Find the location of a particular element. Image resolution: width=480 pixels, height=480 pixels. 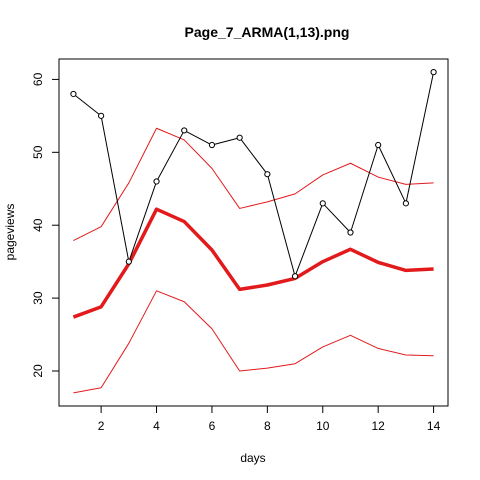

y-tick-label: 30 is located at coordinates (38, 298).